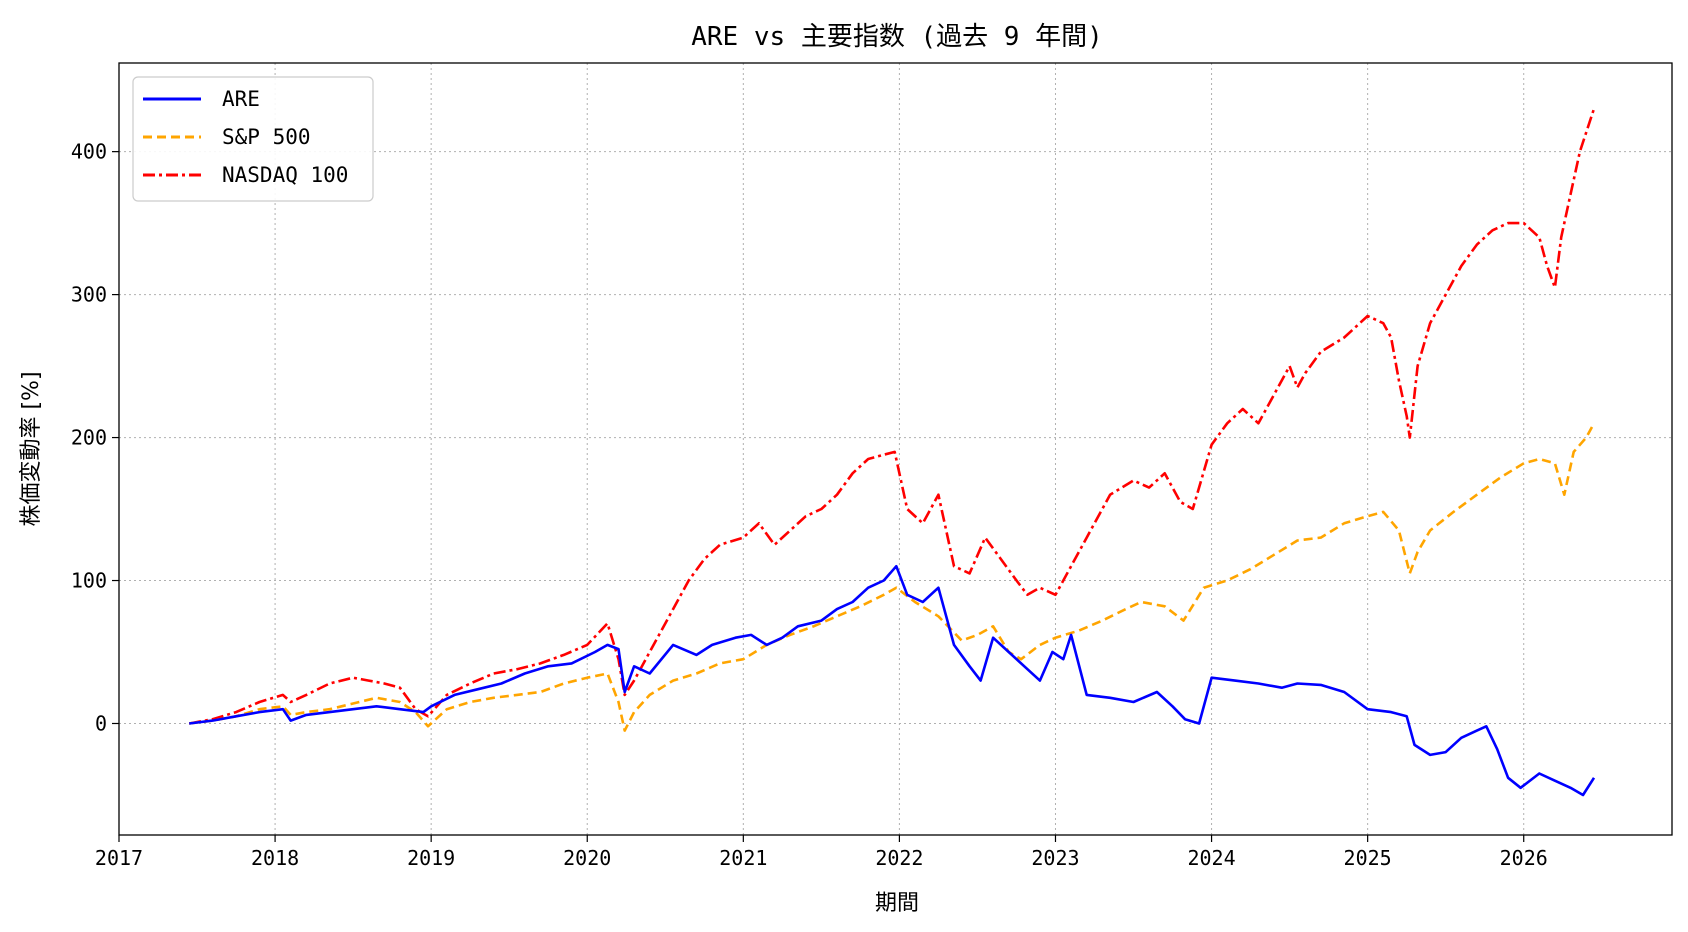  I want to click on legend-box, so click(253, 139).